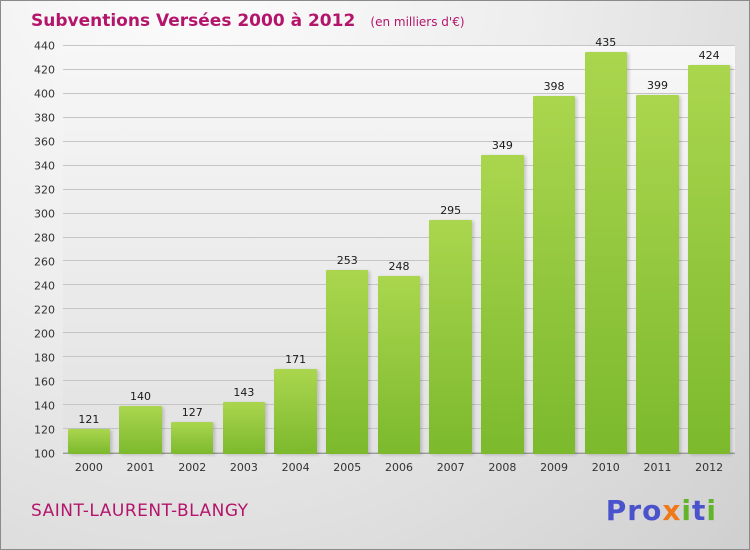  I want to click on x-tick-label: 2005, so click(347, 467).